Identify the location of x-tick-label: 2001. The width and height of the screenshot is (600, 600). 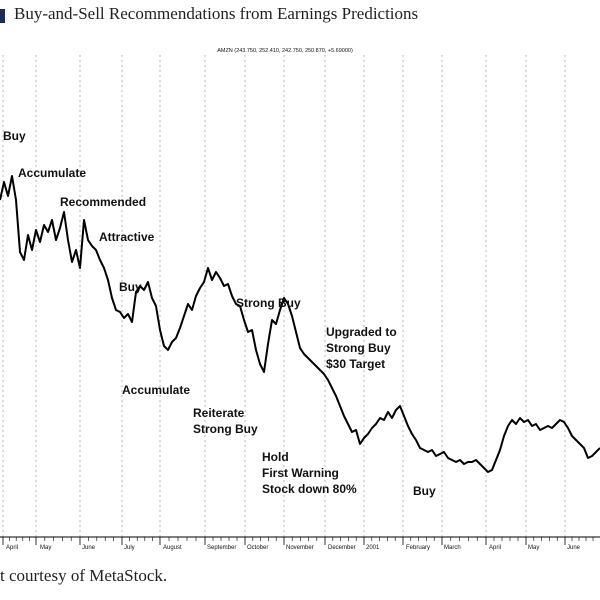
(373, 548).